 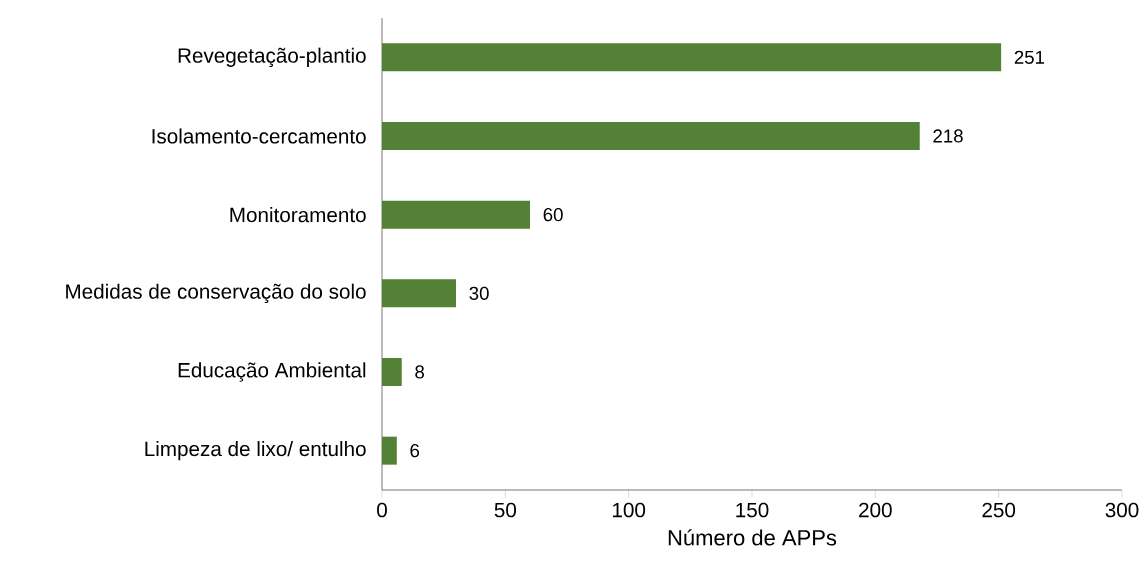 What do you see at coordinates (505, 510) in the screenshot?
I see `x-tick-label: 50` at bounding box center [505, 510].